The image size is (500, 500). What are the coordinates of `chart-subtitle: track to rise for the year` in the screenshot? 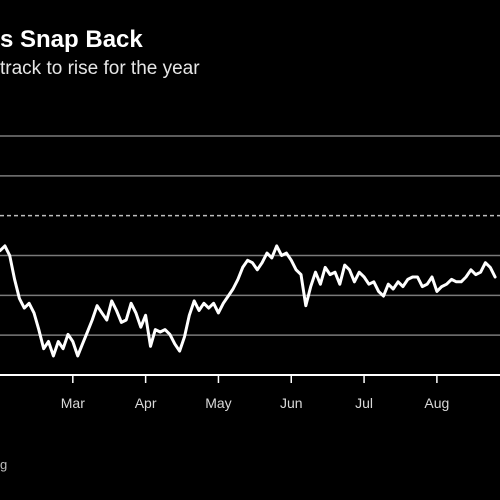 It's located at (100, 68).